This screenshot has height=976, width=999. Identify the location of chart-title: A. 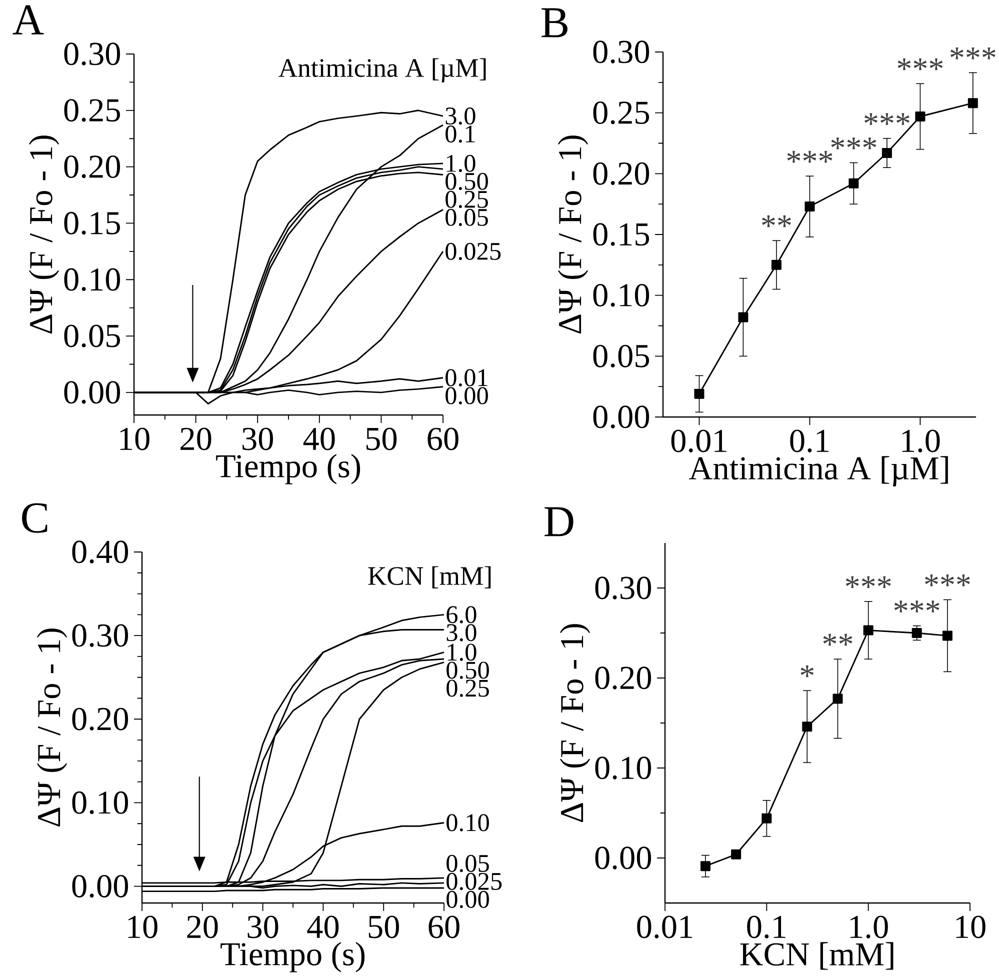
(28, 19).